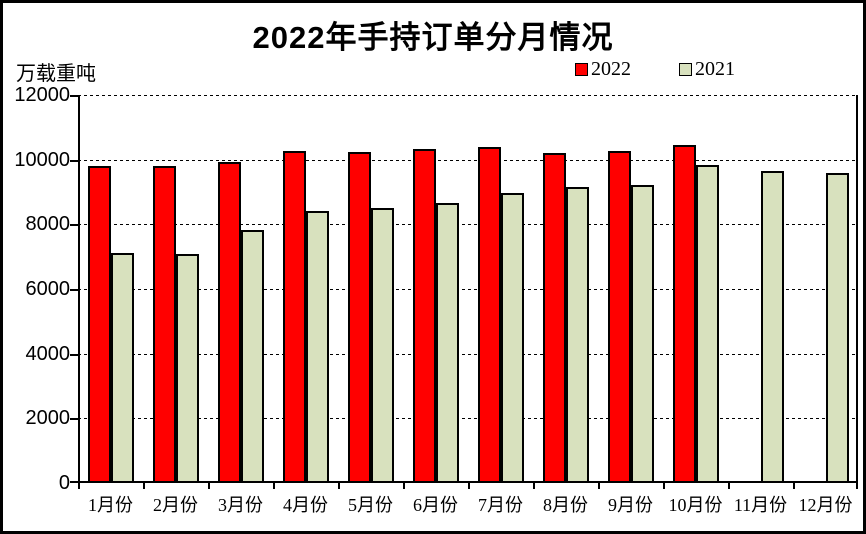 The width and height of the screenshot is (866, 534). What do you see at coordinates (99, 324) in the screenshot?
I see `bar-2022-1月份` at bounding box center [99, 324].